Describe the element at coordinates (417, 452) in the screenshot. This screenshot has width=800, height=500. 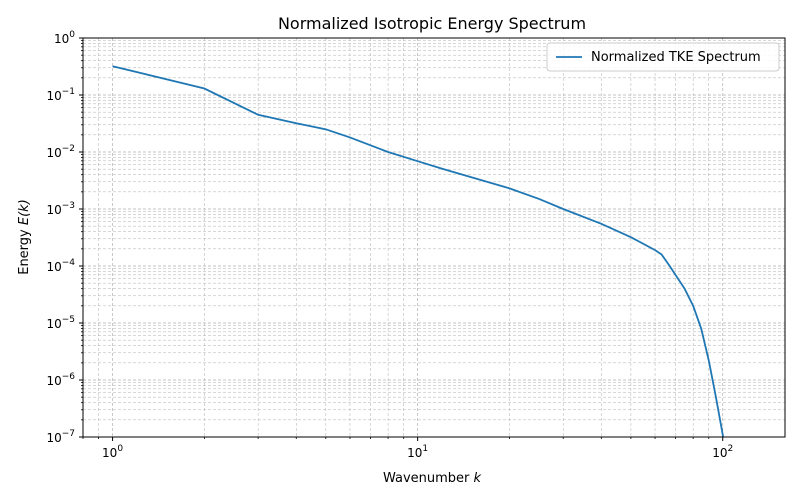
I see `x-tick-label: 10¹` at that location.